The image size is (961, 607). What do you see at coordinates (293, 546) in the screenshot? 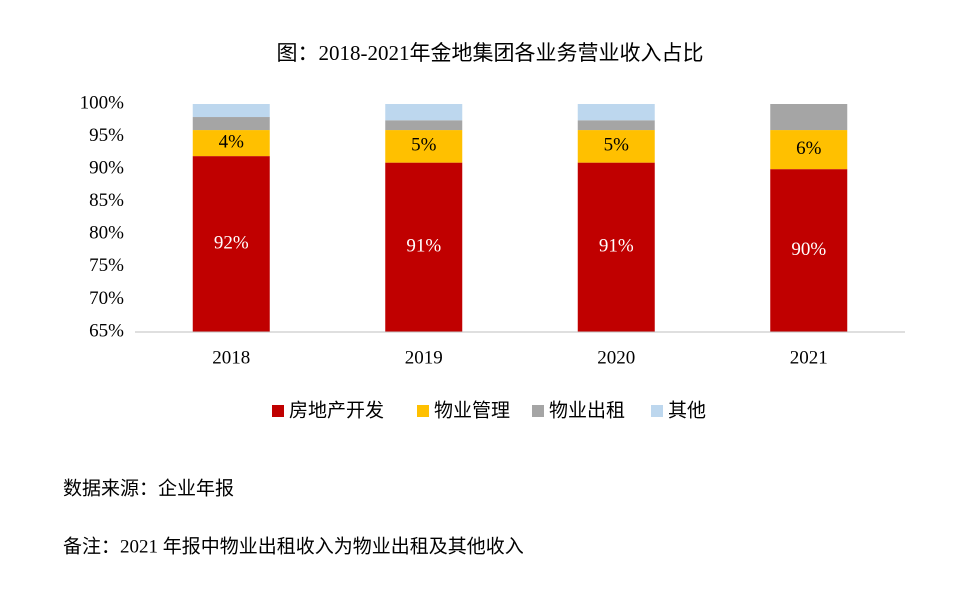
I see `note: 备注：2021 年报中物业出租收入为物业出租及其他收入` at bounding box center [293, 546].